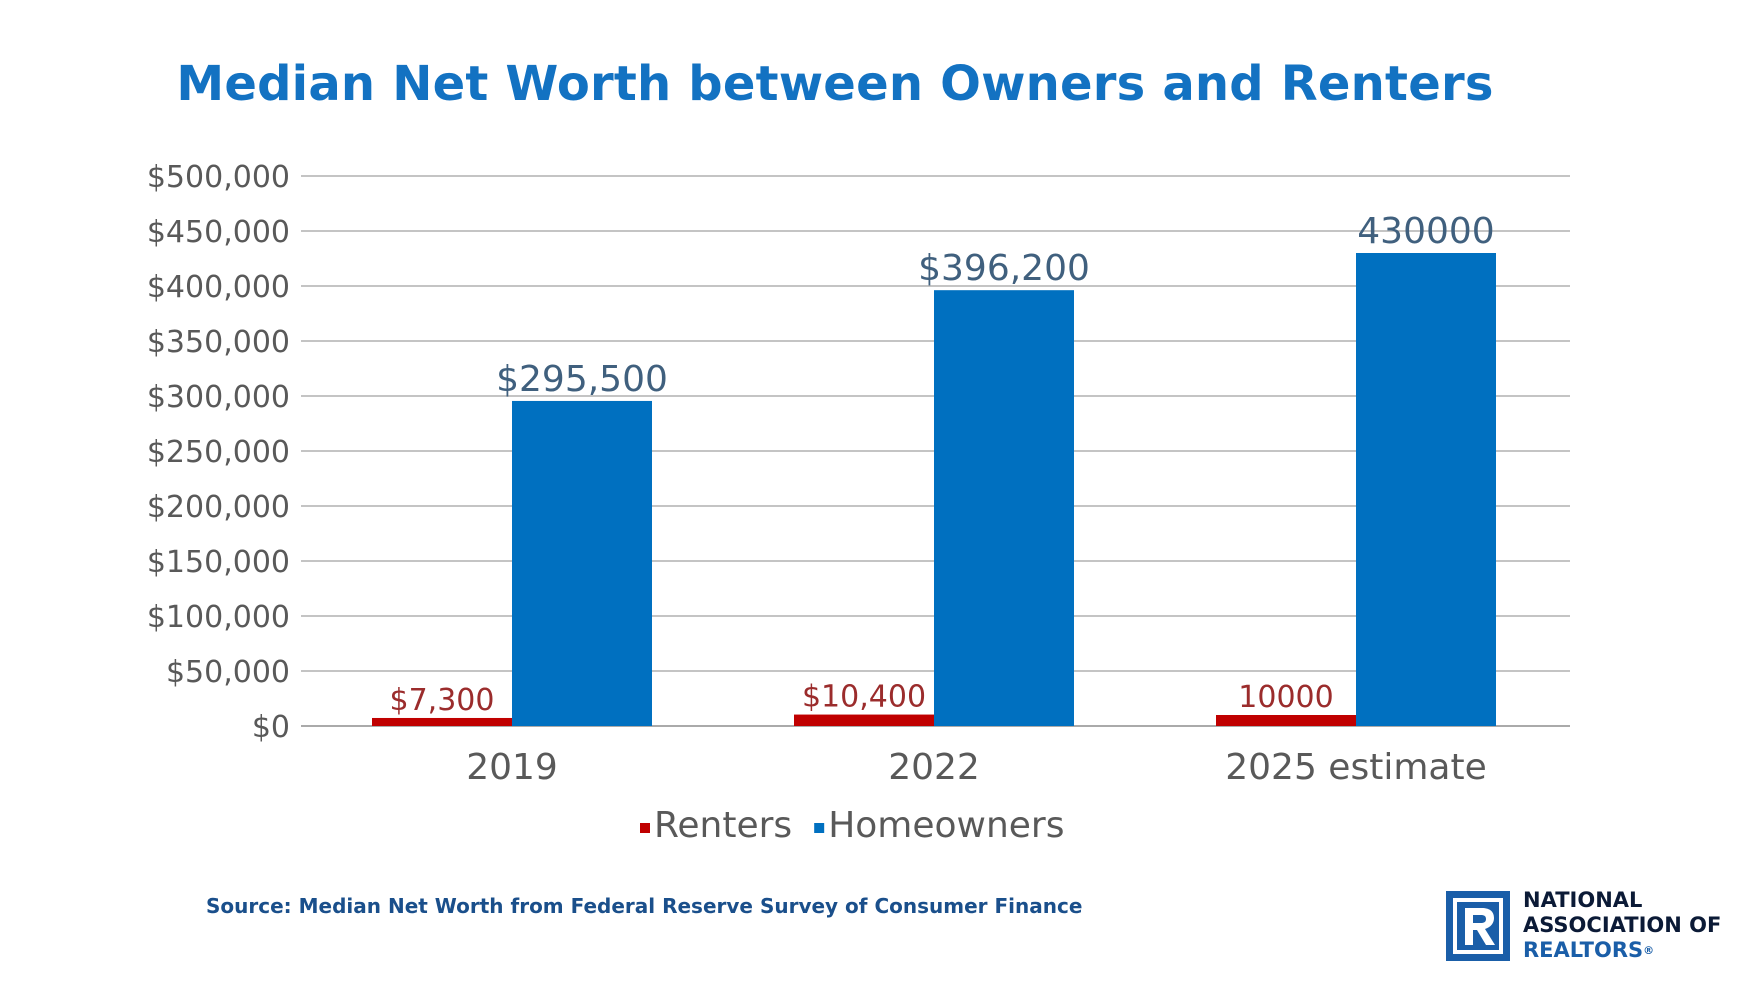 The width and height of the screenshot is (1744, 982). Describe the element at coordinates (1355, 767) in the screenshot. I see `x-tick-label: 2025 estimate` at that location.